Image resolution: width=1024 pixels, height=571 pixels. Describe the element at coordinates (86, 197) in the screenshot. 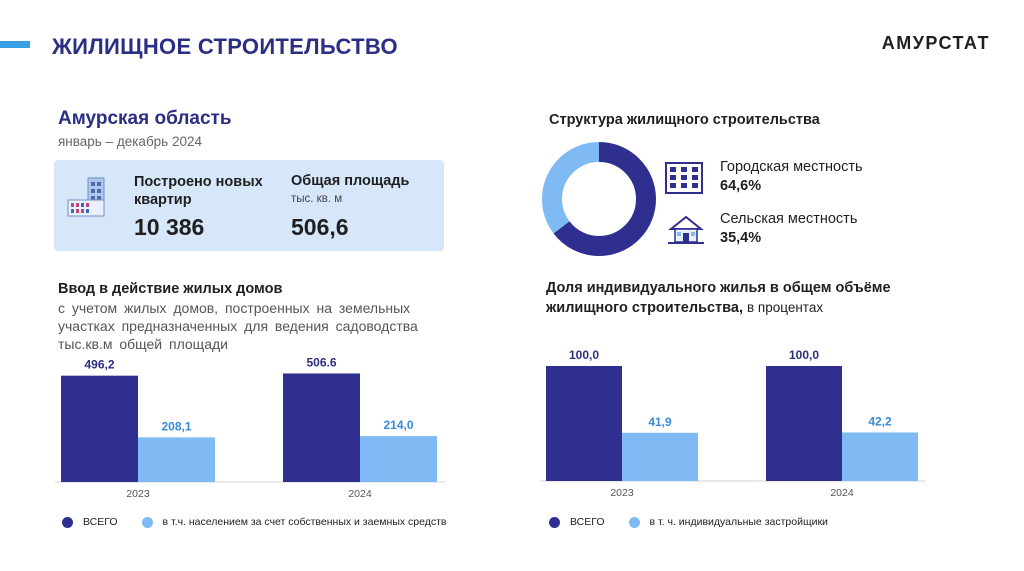

I see `building-icon` at that location.